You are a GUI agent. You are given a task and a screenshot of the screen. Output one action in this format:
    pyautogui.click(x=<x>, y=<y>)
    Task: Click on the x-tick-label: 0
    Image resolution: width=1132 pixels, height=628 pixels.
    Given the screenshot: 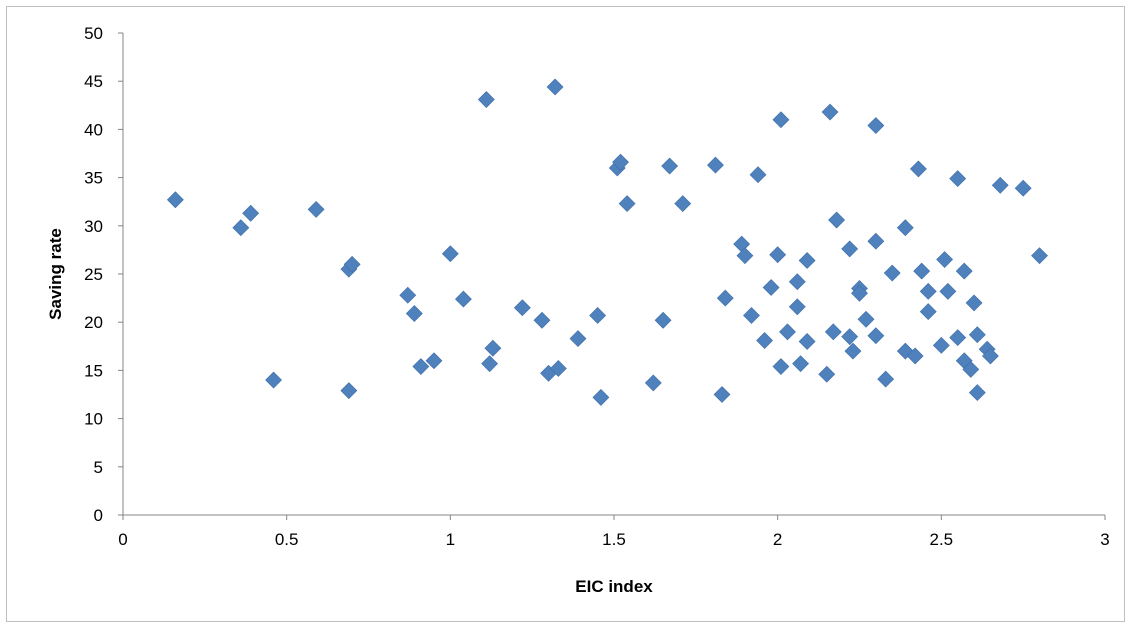 What is the action you would take?
    pyautogui.click(x=122, y=539)
    